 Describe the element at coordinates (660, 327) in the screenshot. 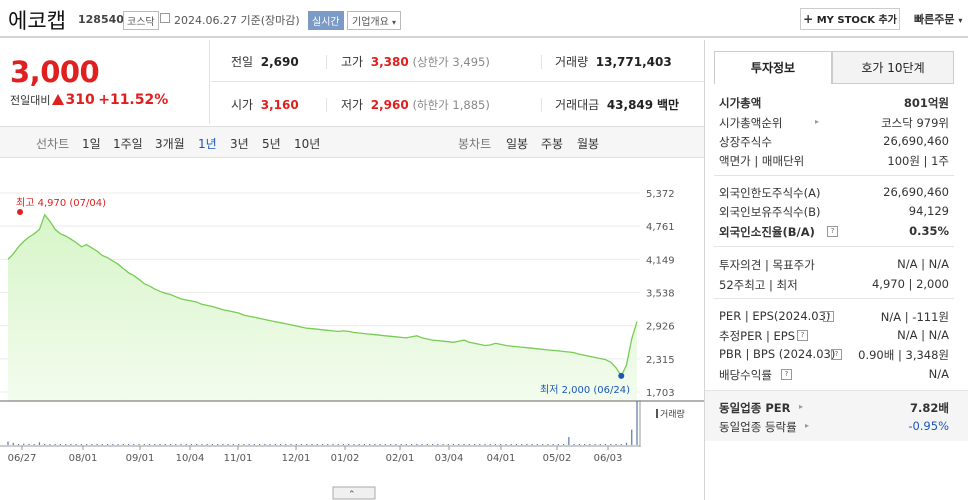

I see `y-tick-label: 2,926` at that location.